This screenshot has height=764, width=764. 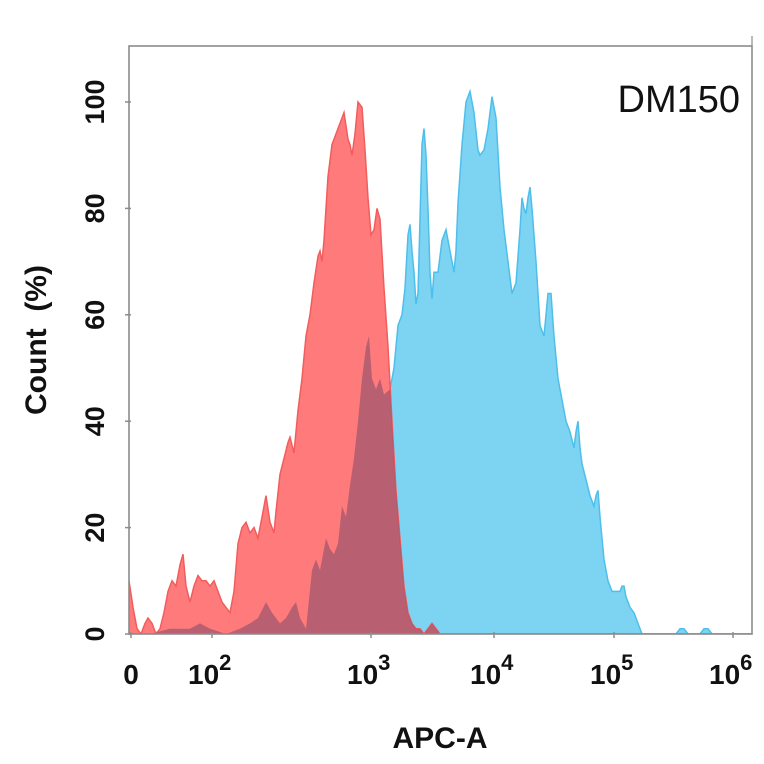 I want to click on x-axis-title: APC-A, so click(x=440, y=738).